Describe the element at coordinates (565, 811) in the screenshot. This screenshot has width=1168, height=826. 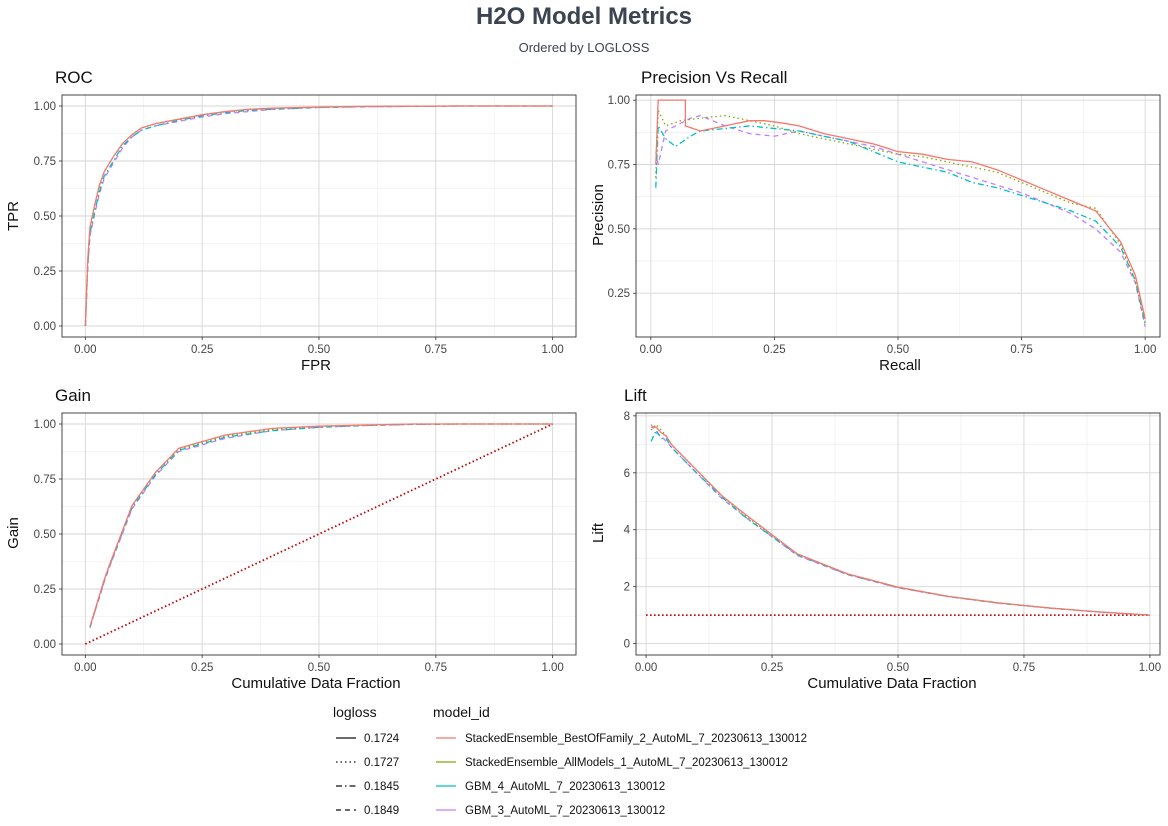
I see `legend-model-id: GBM_3_AutoML_7_20230613_130012` at that location.